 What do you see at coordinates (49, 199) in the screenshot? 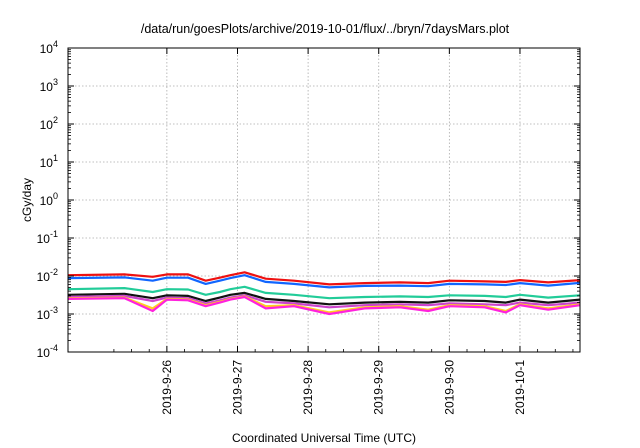
I see `y-tick-label: 10⁰` at bounding box center [49, 199].